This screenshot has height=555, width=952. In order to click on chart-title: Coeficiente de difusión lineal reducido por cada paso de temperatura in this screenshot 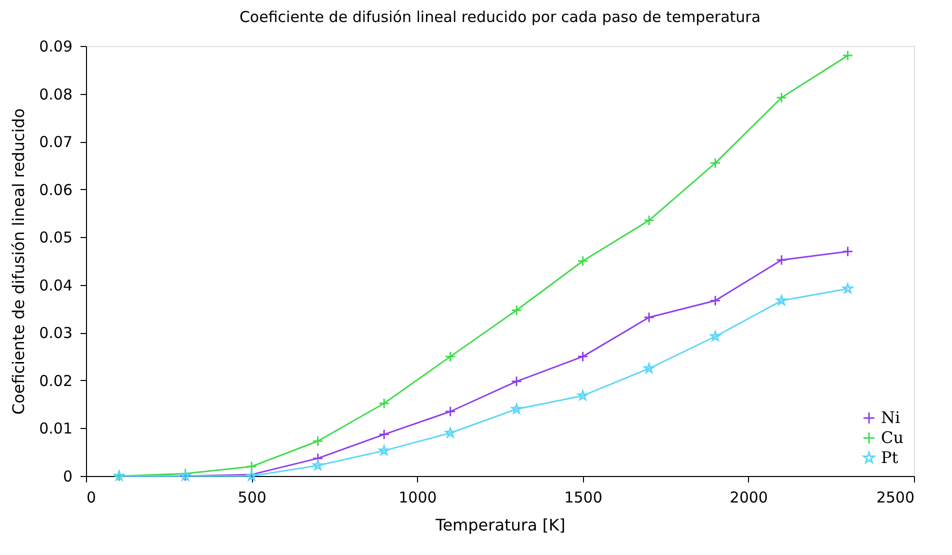, I will do `click(500, 17)`.